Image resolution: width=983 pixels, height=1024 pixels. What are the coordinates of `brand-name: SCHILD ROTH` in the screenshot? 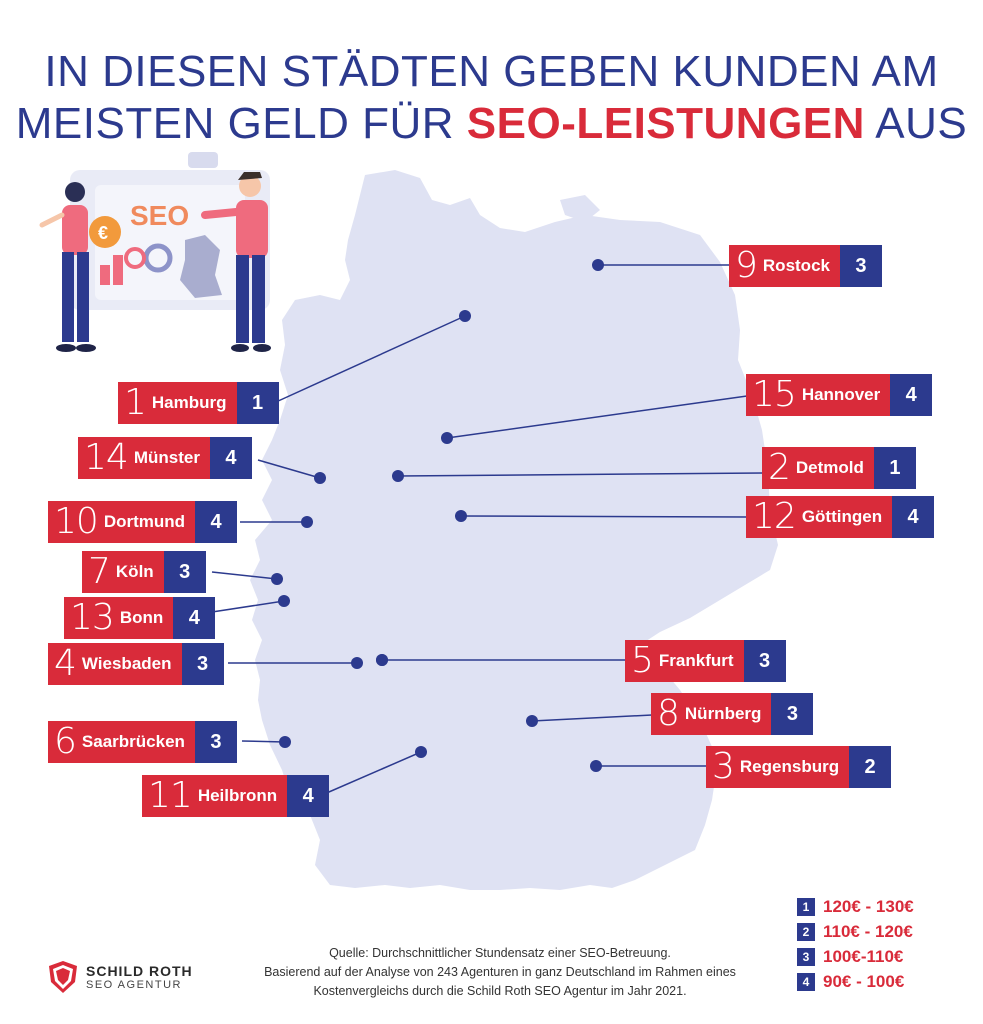 It's located at (139, 971).